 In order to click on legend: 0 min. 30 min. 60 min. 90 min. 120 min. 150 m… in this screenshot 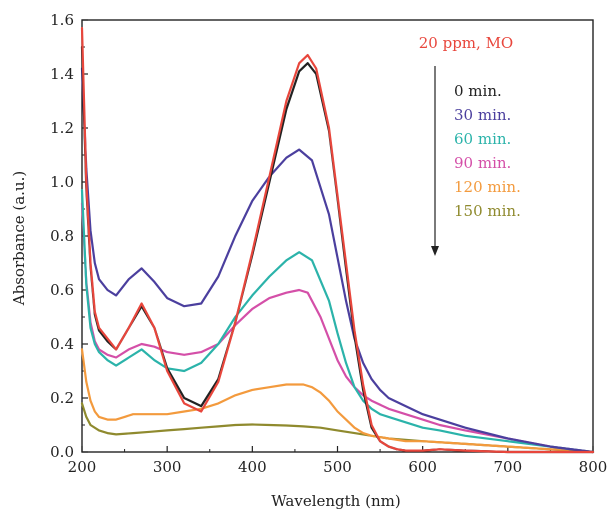, I will do `click(476, 161)`.